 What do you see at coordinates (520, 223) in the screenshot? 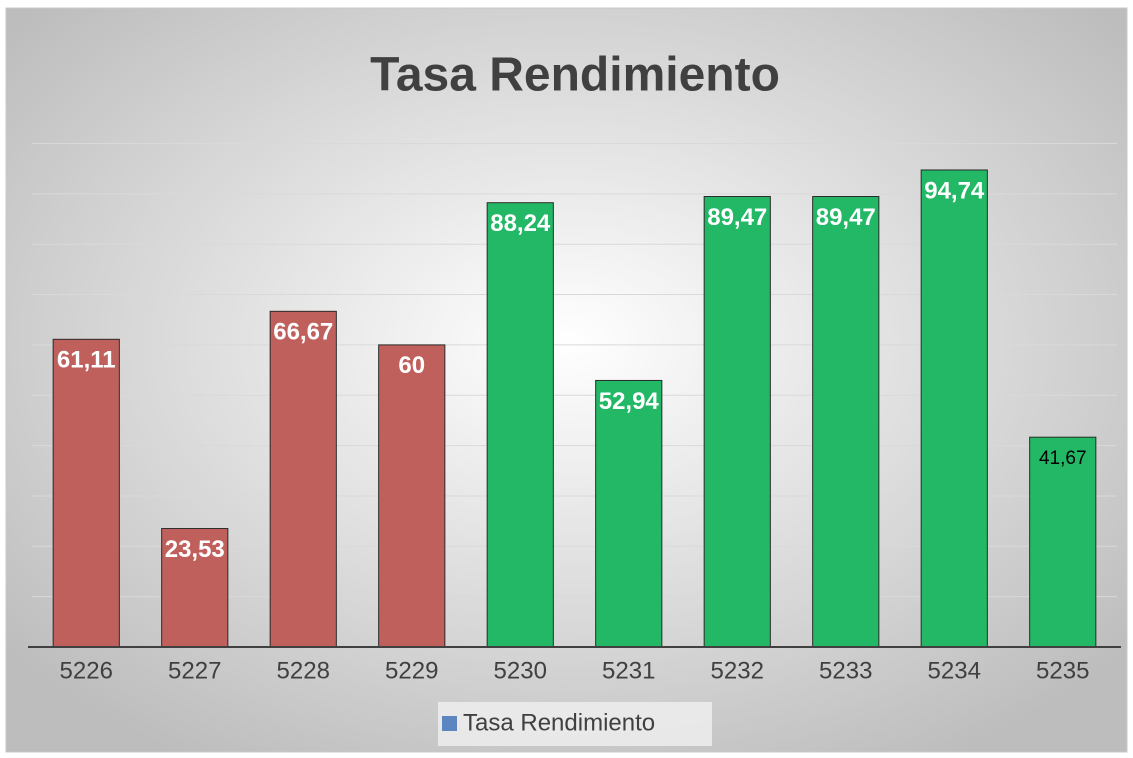
I see `data-label: 88,24` at bounding box center [520, 223].